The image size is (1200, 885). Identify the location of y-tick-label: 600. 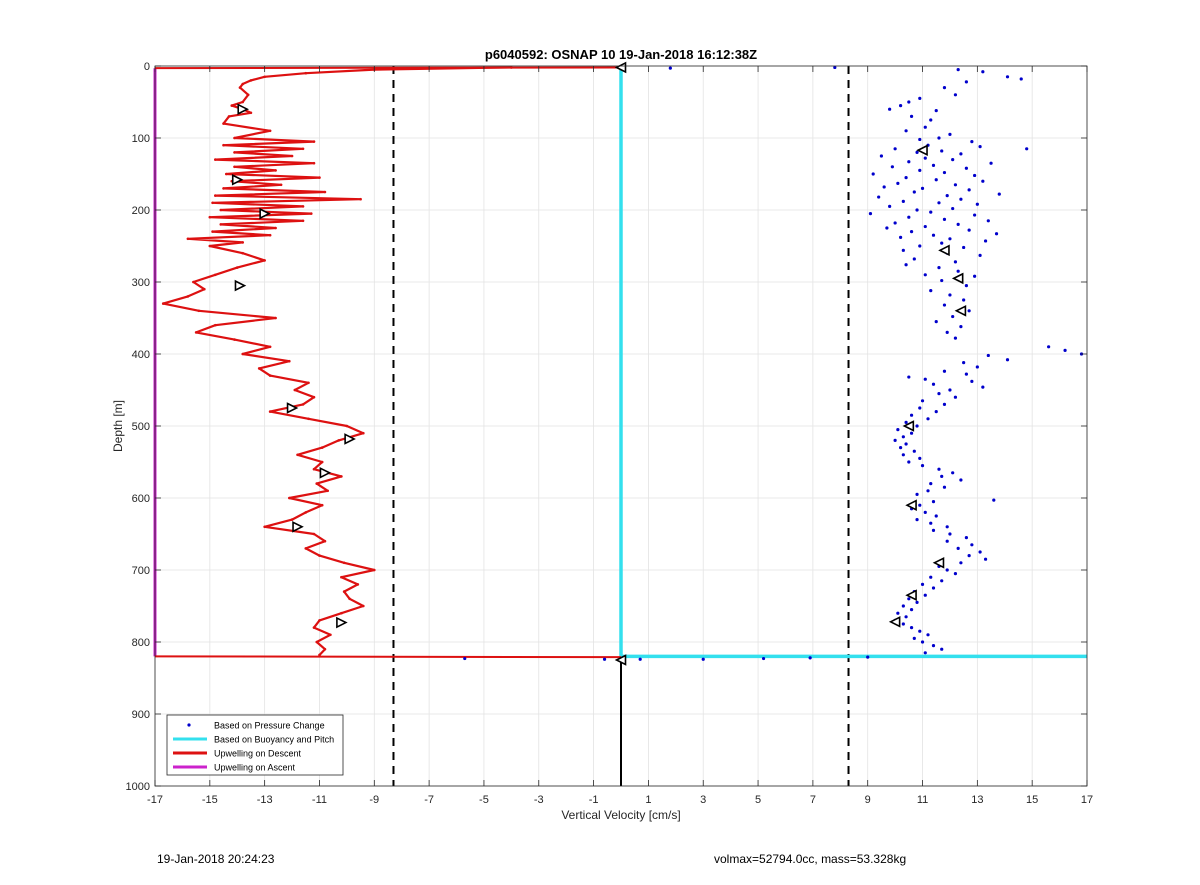
(141, 499).